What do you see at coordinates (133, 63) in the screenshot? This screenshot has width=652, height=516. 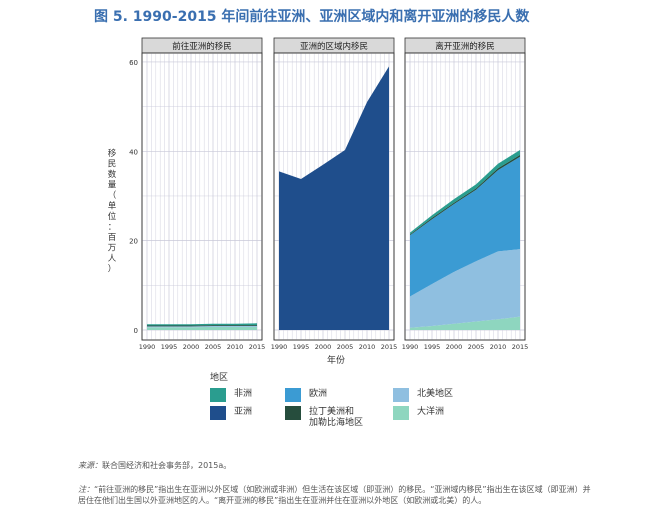 I see `y-tick-label: 60` at bounding box center [133, 63].